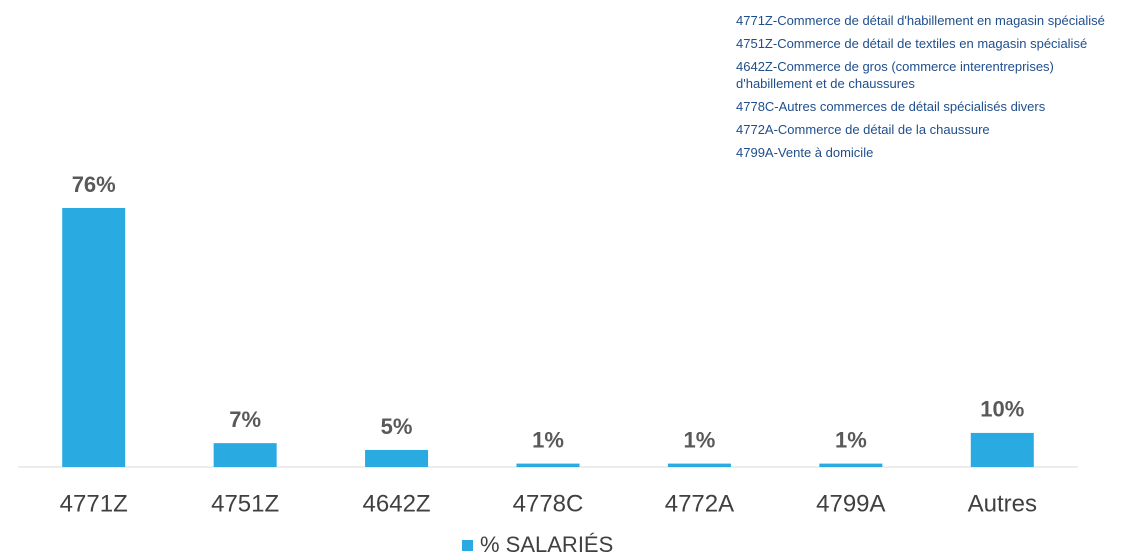  I want to click on legend-swatch, so click(467, 545).